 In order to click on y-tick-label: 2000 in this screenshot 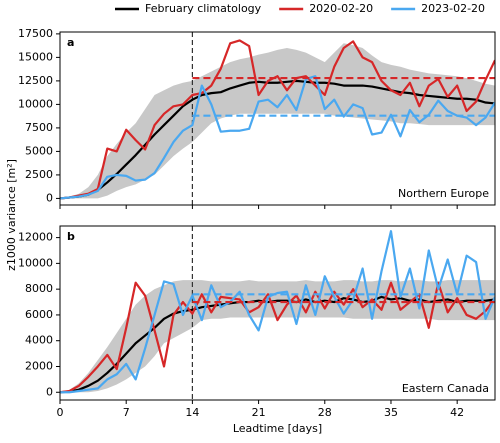, I will do `click(39, 365)`.